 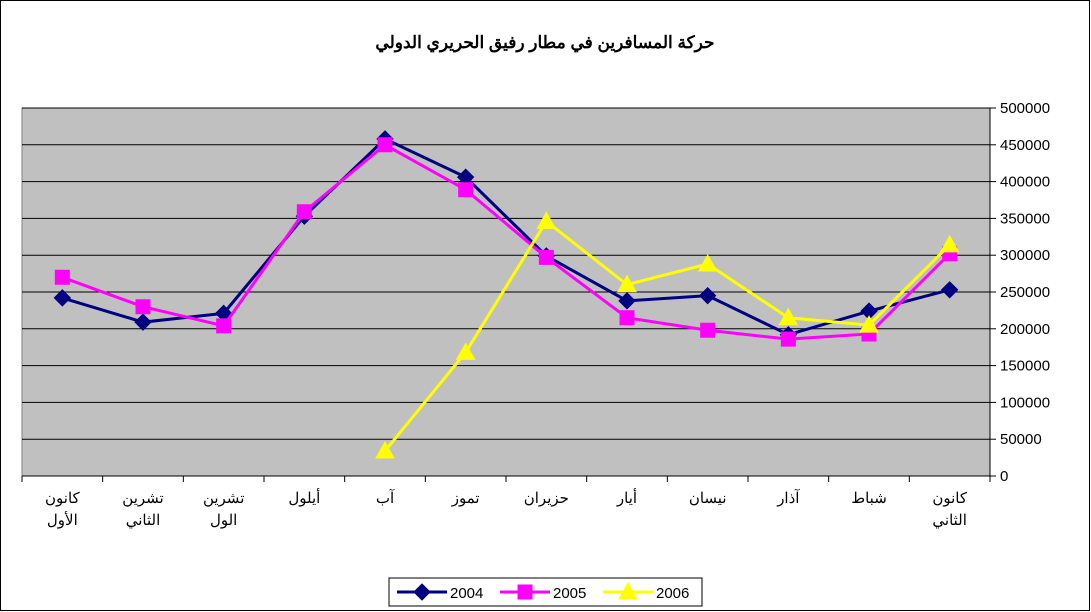 What do you see at coordinates (869, 498) in the screenshot?
I see `x-tick-label: شباط` at bounding box center [869, 498].